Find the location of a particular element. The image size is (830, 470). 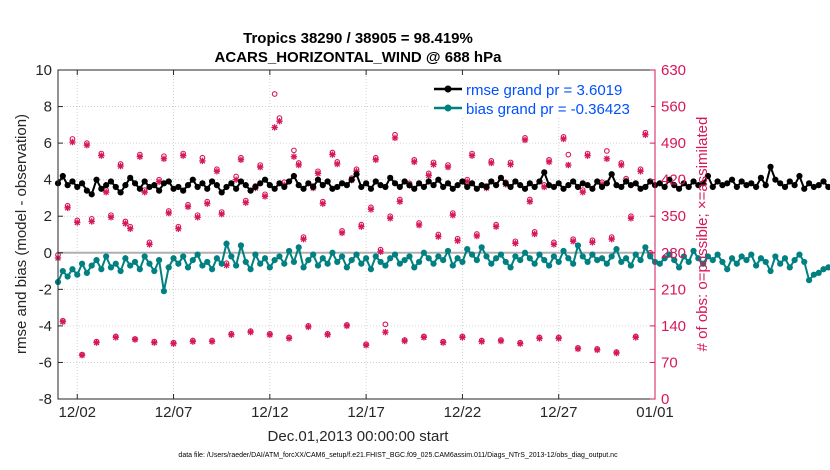

left-tick-label: 8 is located at coordinates (48, 107).